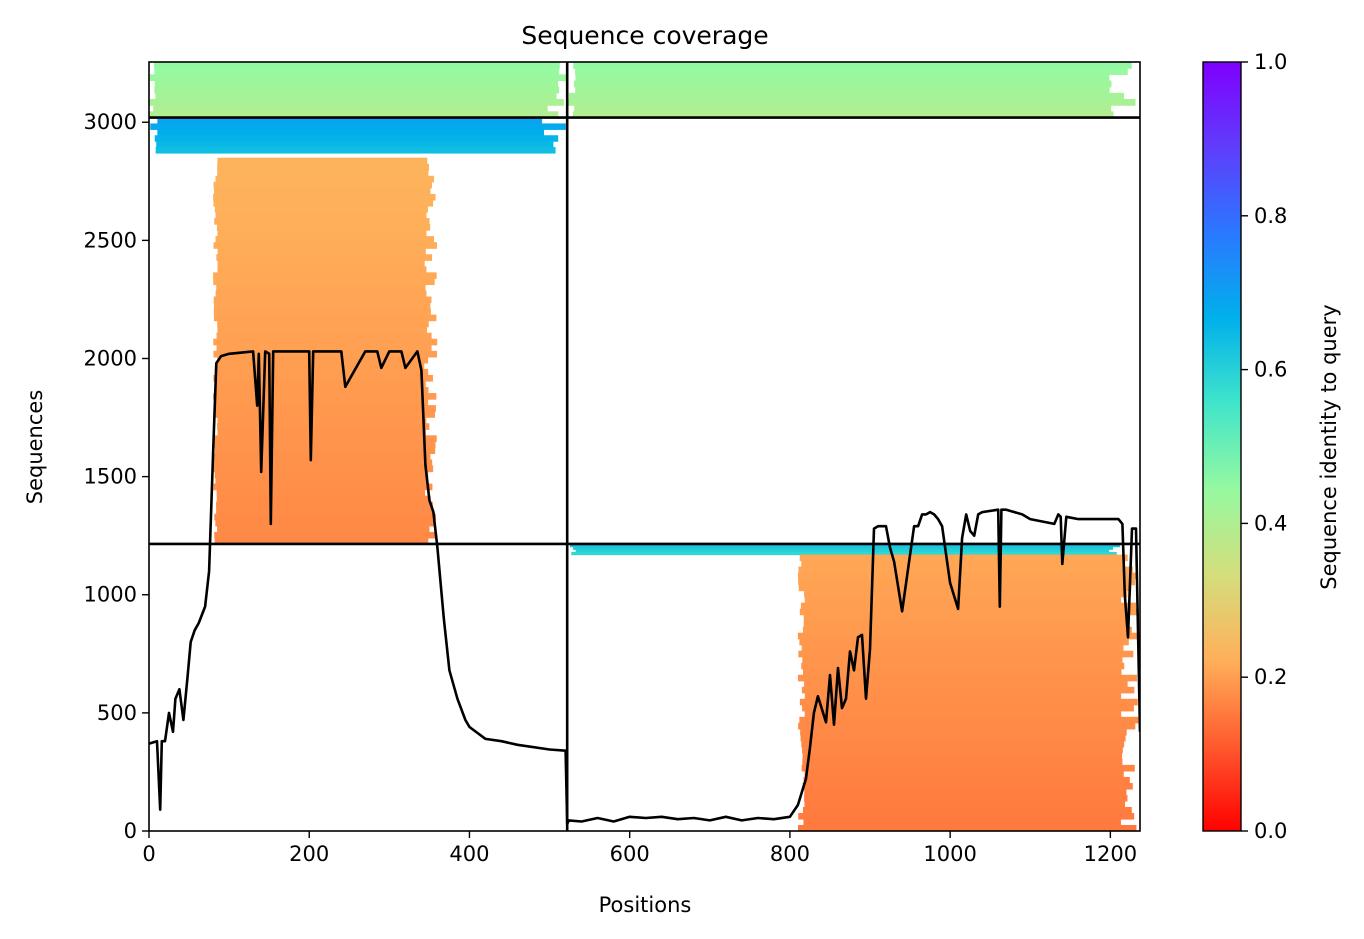  Describe the element at coordinates (645, 905) in the screenshot. I see `x-axis-label: Positions` at that location.